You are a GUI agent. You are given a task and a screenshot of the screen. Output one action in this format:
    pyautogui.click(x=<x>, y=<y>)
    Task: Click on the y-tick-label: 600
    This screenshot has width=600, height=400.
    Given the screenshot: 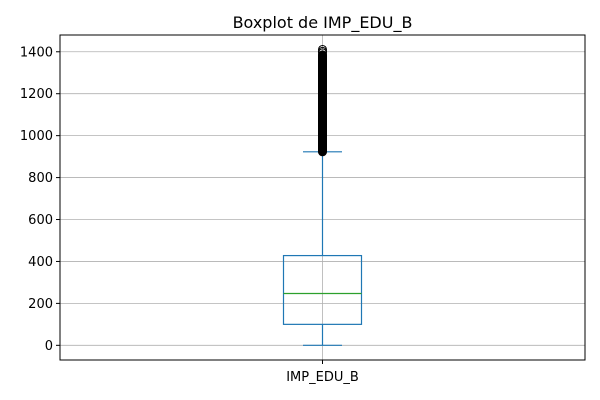 What is the action you would take?
    pyautogui.click(x=40, y=220)
    